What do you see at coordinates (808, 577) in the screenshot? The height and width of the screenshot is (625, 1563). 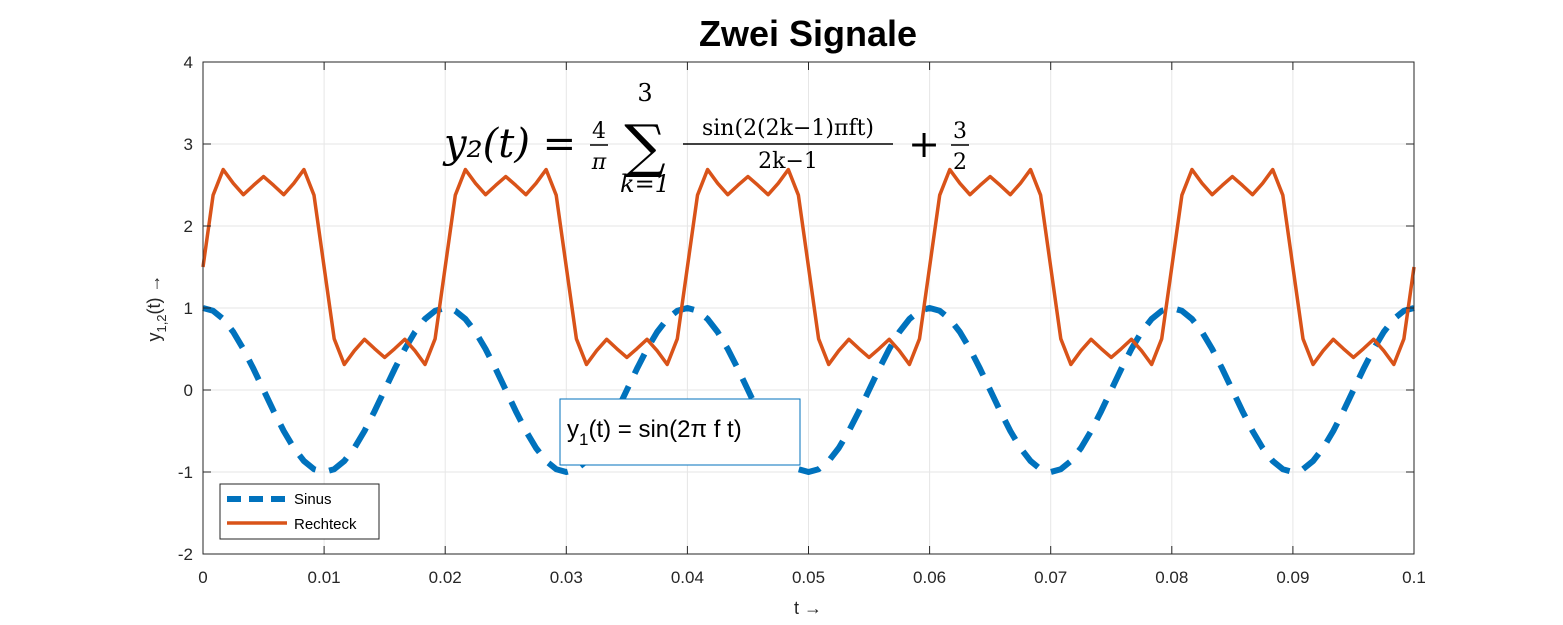 I see `x-tick-label: 0.05` at bounding box center [808, 577].